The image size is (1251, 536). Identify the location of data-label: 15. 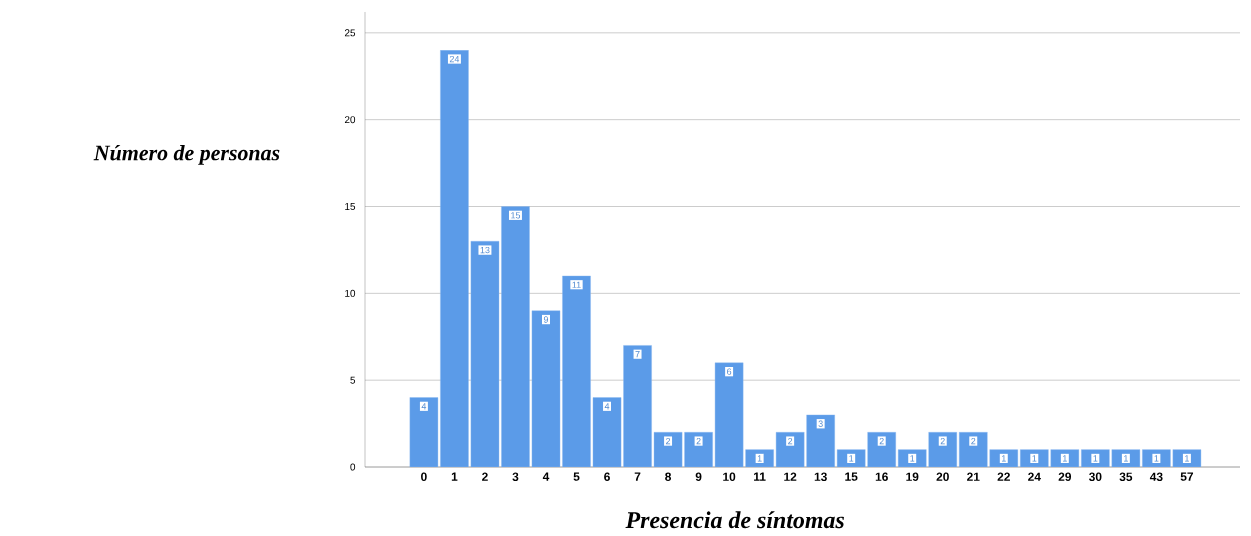
(516, 215).